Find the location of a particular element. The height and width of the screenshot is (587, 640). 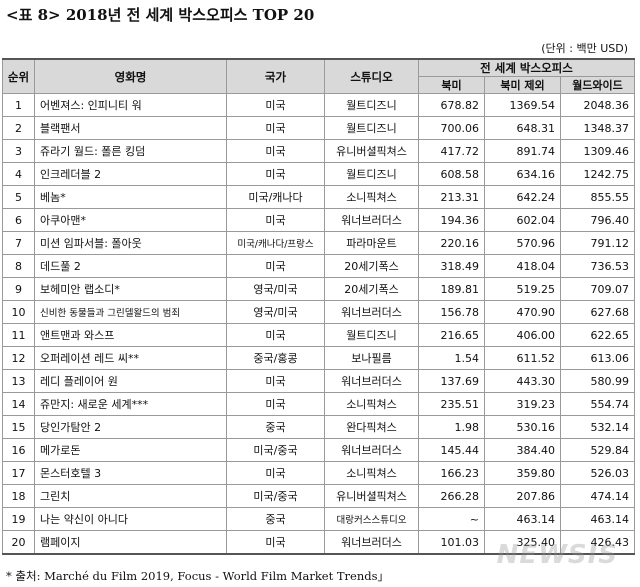

newsis-watermark: NEWSIS is located at coordinates (557, 555).